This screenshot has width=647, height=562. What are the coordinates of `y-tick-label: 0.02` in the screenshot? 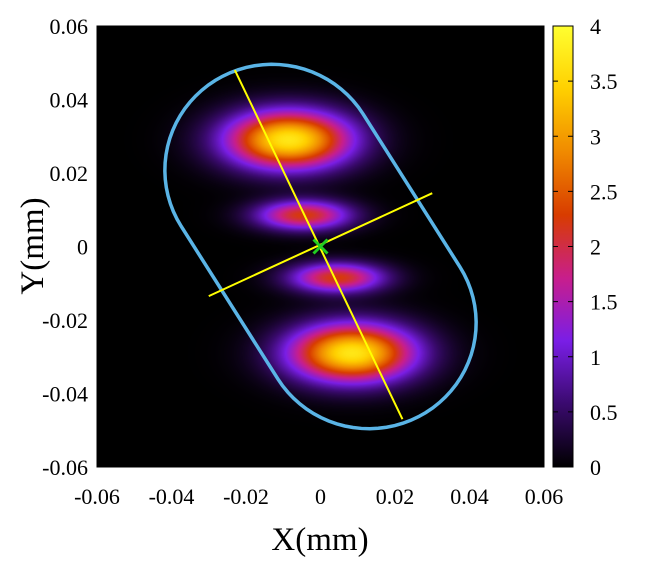 It's located at (69, 173).